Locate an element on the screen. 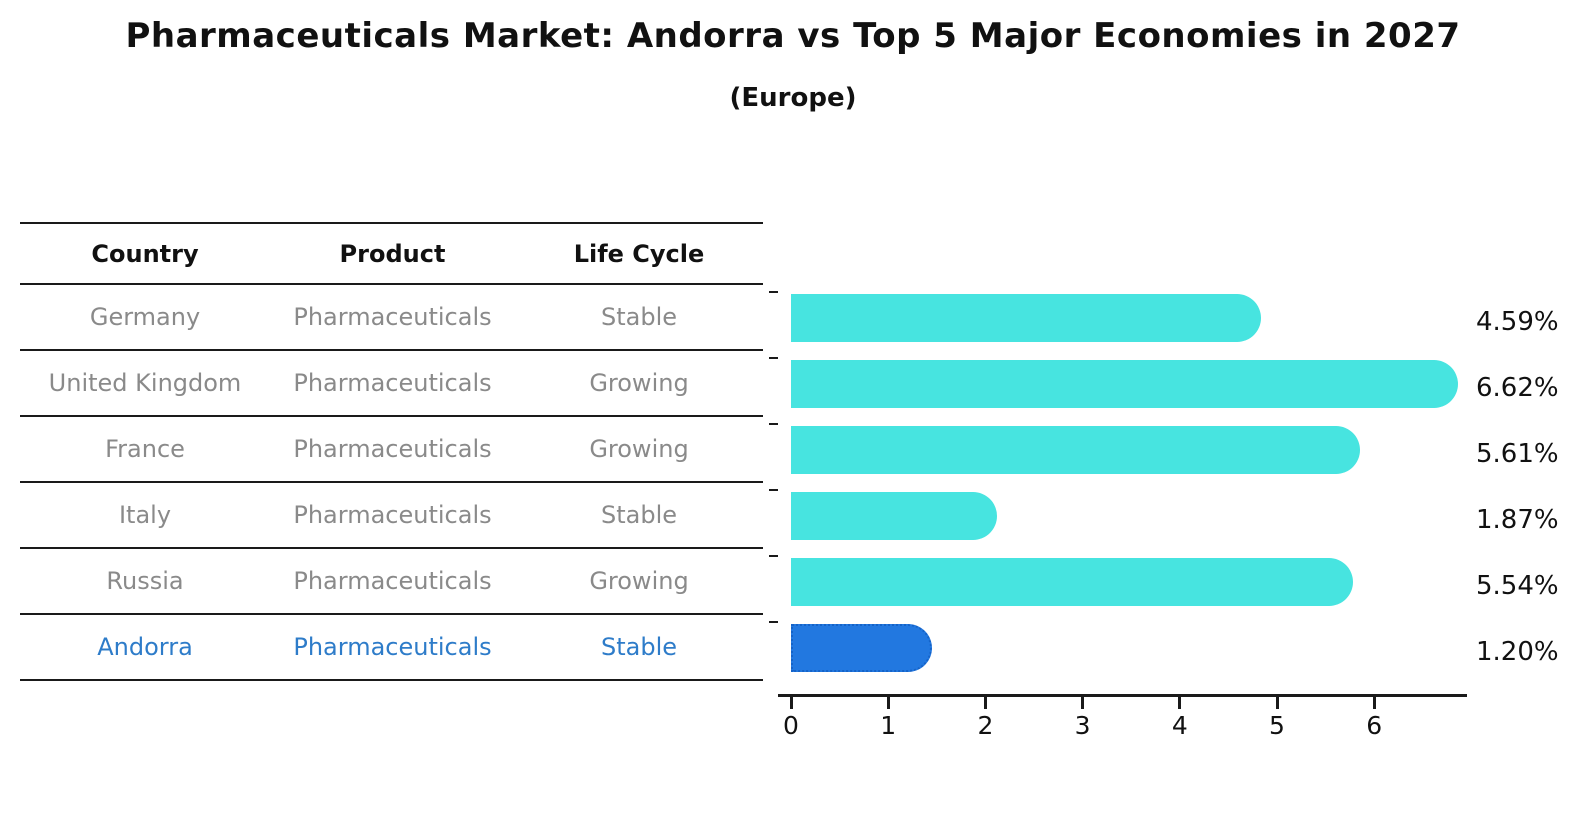  x-tick-label: 6 is located at coordinates (1374, 725).